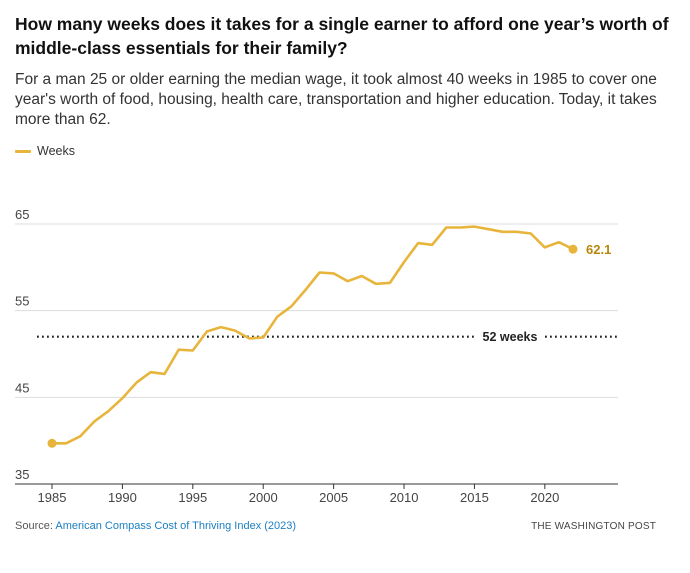 This screenshot has width=690, height=573. What do you see at coordinates (192, 497) in the screenshot?
I see `x-tick-label: 1995` at bounding box center [192, 497].